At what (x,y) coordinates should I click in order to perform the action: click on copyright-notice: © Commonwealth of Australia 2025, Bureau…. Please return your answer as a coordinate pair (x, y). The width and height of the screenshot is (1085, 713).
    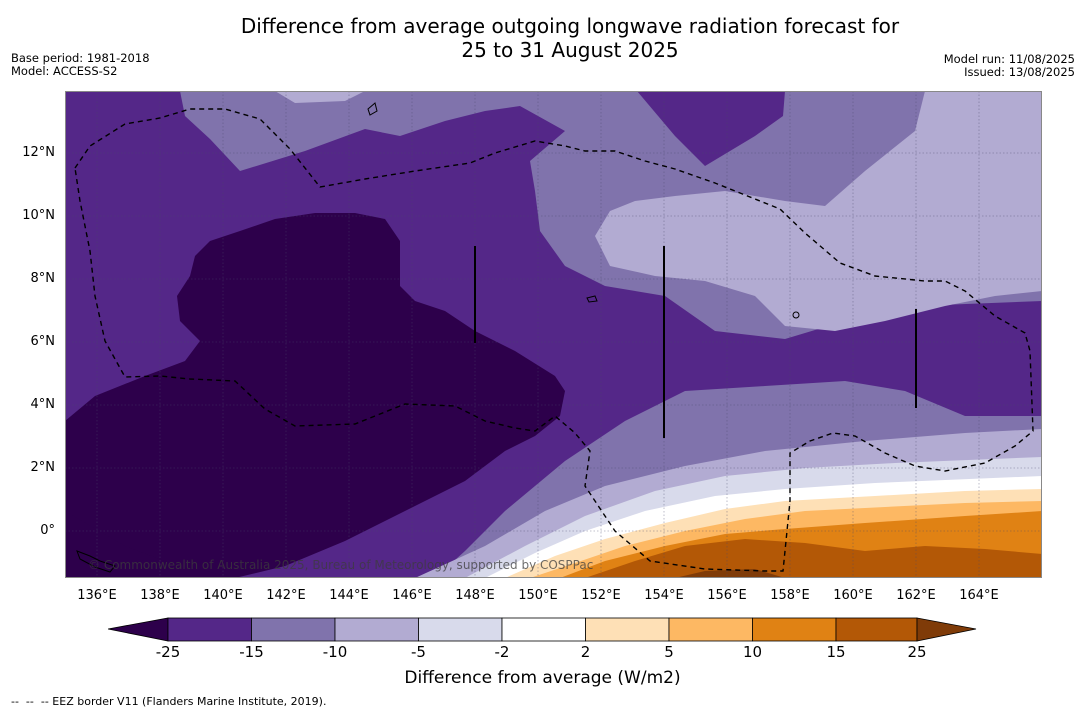
    Looking at the image, I should click on (341, 565).